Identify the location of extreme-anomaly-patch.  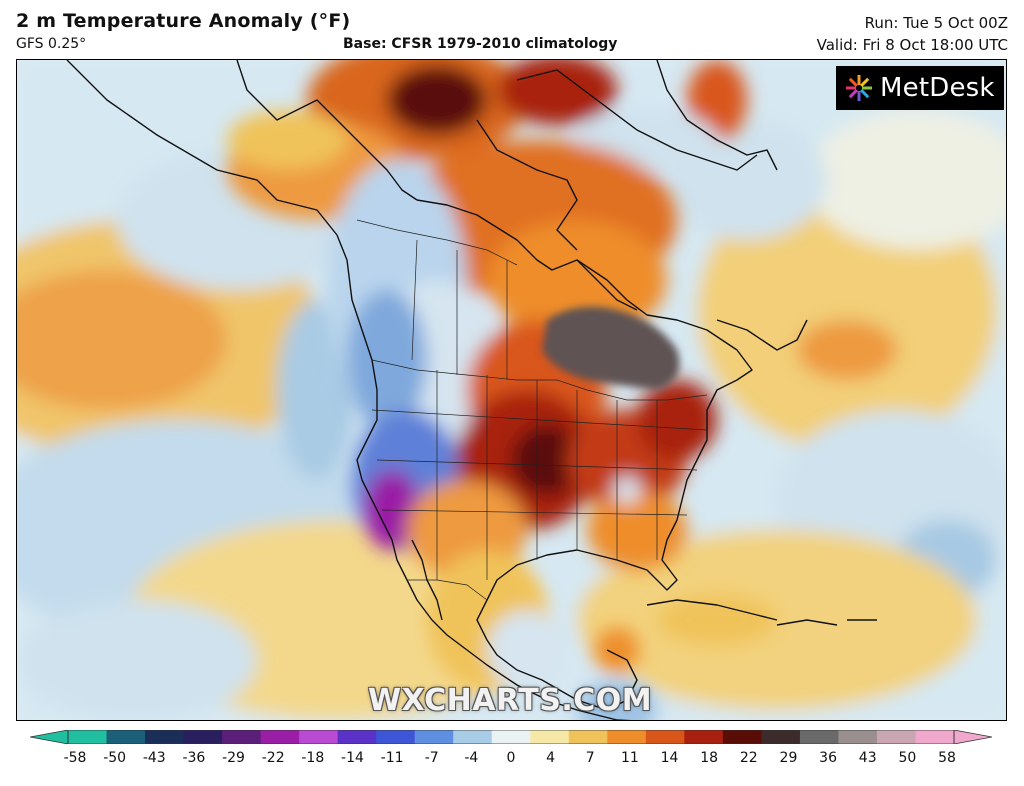
(611, 348).